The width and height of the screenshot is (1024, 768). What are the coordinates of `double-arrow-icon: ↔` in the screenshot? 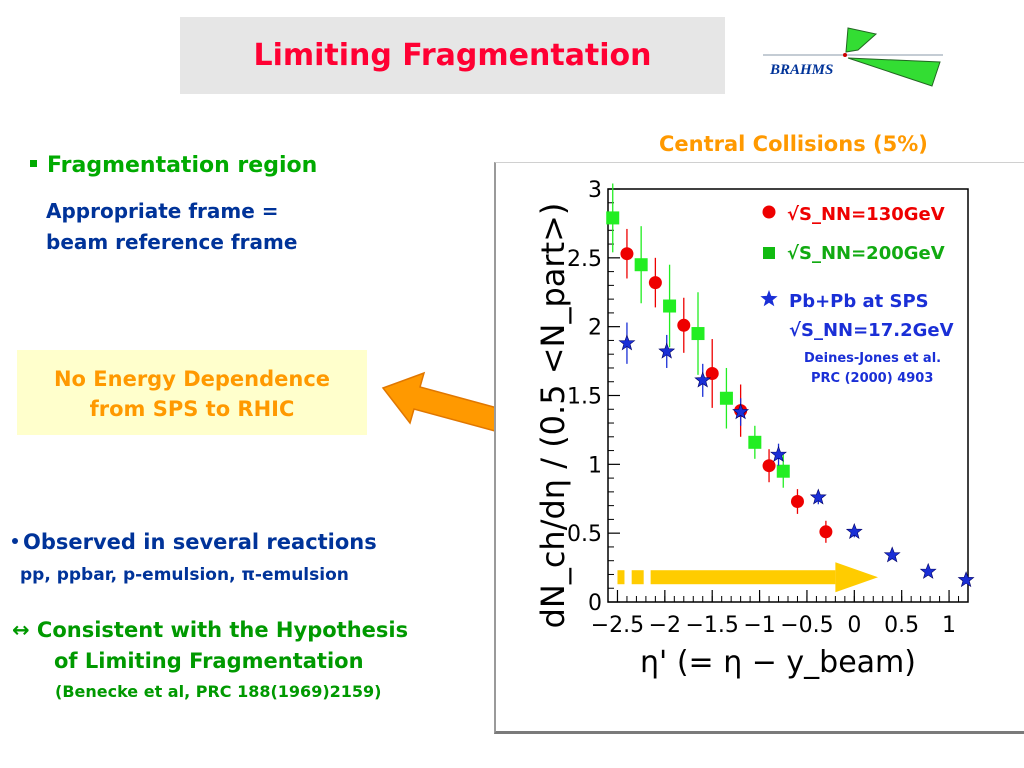 It's located at (21, 630).